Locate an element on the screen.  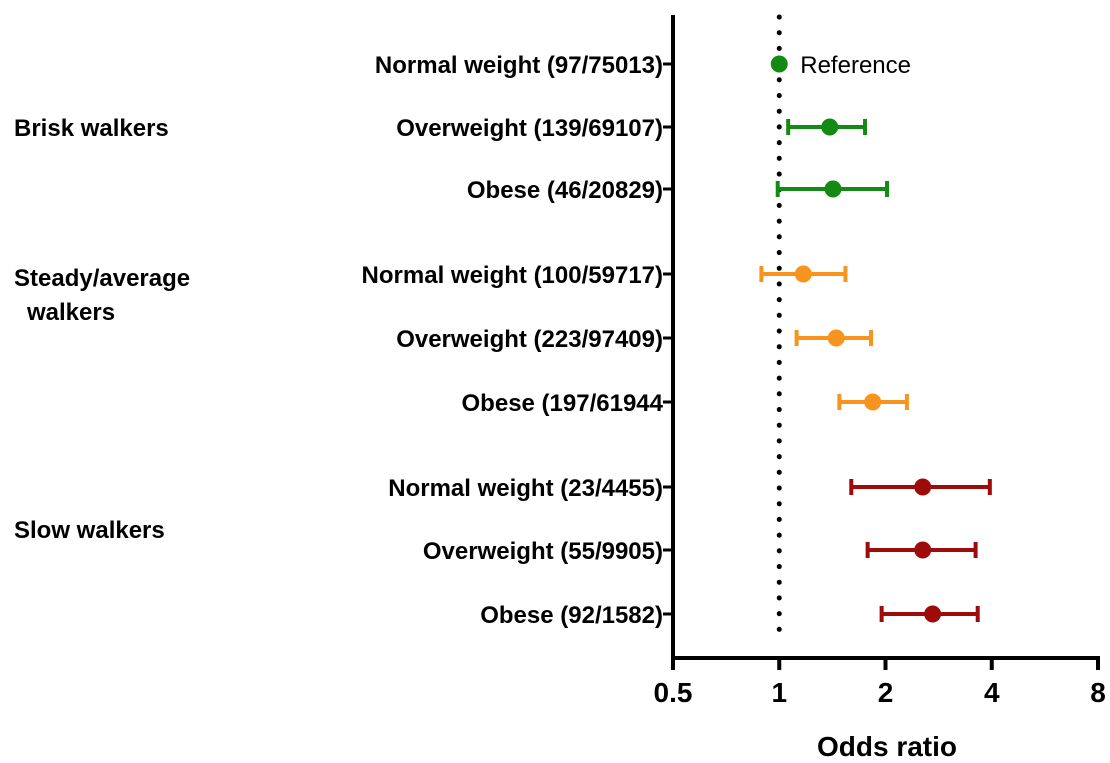
forest-row: Obese (46/20829) is located at coordinates (678, 190).